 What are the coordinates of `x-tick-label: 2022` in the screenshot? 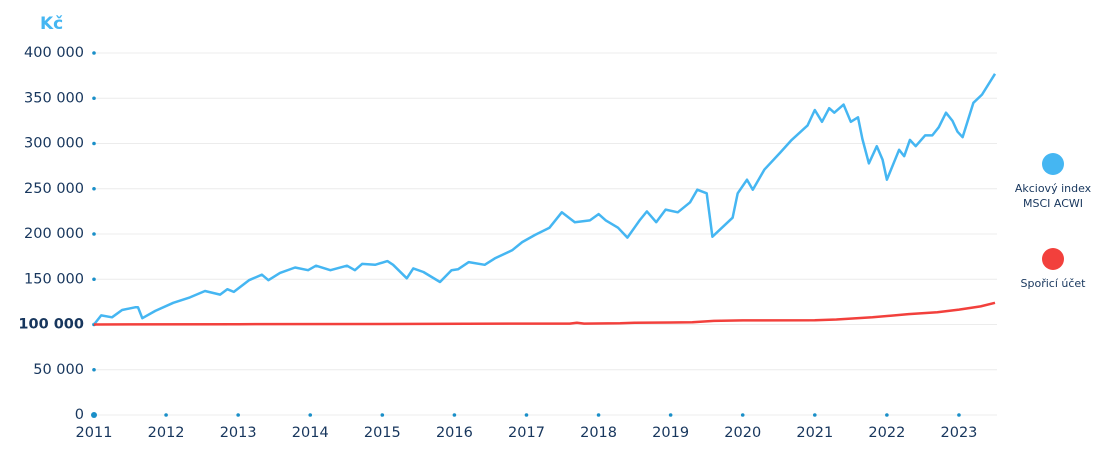 It's located at (886, 433).